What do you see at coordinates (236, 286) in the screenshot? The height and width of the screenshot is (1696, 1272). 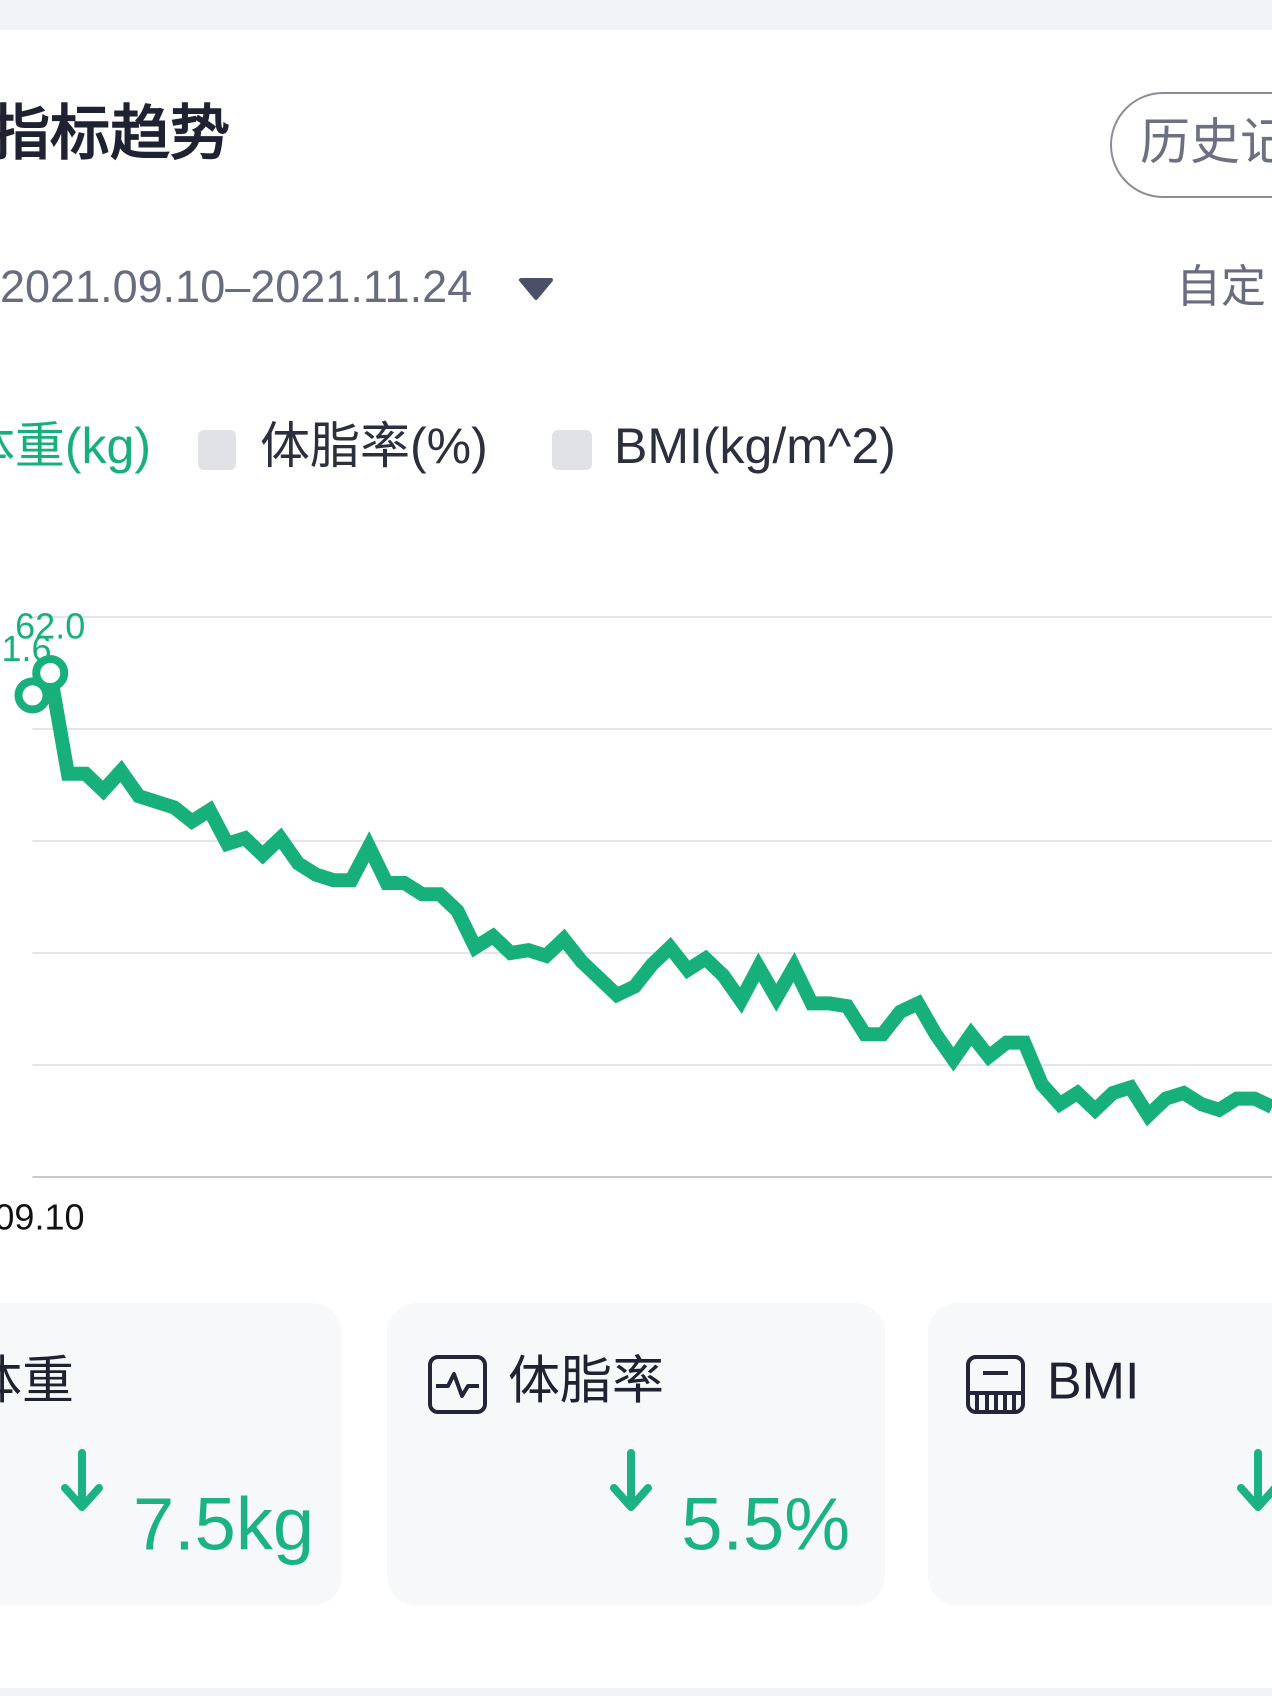 I see `date-range: 2021.09.10–2021.11.24` at bounding box center [236, 286].